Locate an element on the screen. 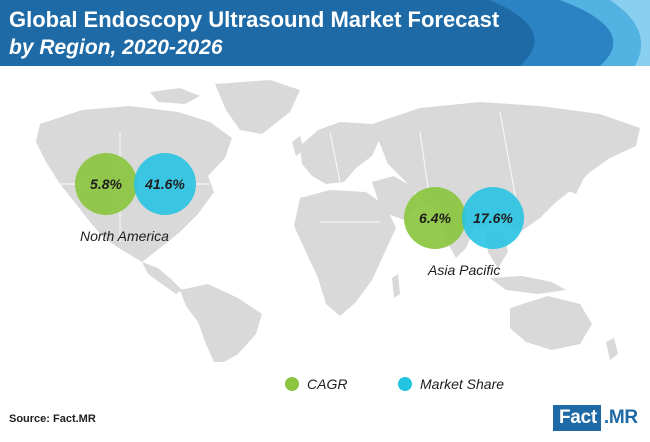 The image size is (650, 442). asia-pacific-share-bubble: 17.6% is located at coordinates (493, 218).